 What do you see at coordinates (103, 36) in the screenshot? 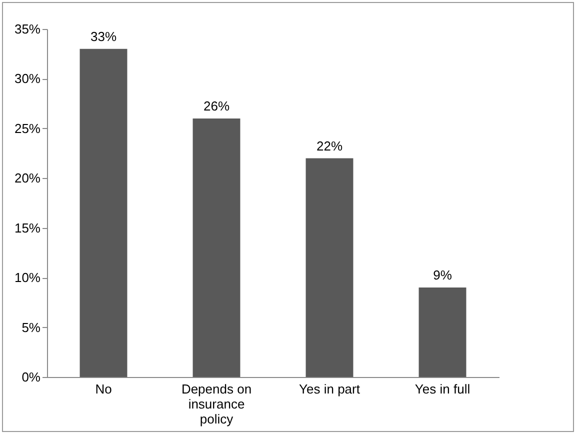
I see `data-label: 33%` at bounding box center [103, 36].